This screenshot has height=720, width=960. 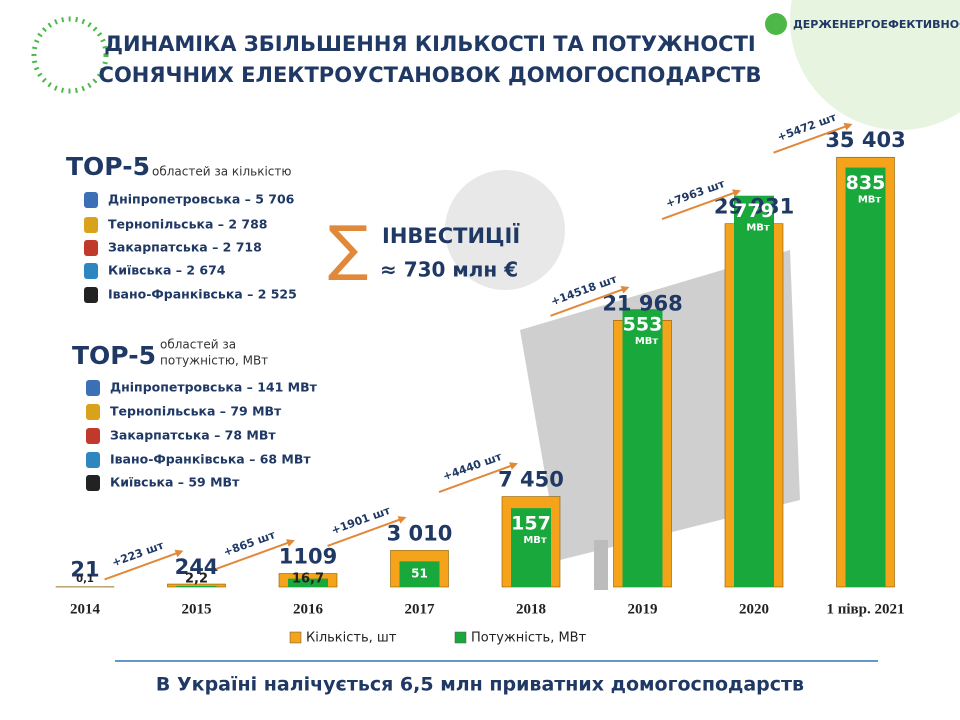 I want to click on power-label: 16,7, so click(x=308, y=579).